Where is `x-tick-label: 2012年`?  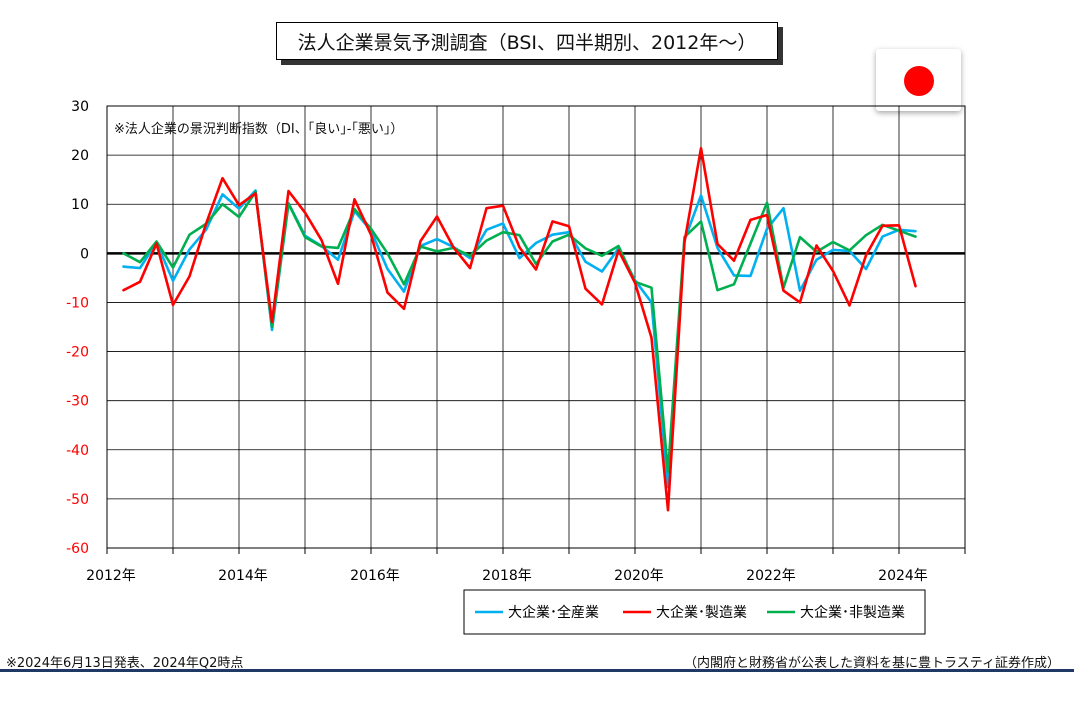
x-tick-label: 2012年 is located at coordinates (111, 576).